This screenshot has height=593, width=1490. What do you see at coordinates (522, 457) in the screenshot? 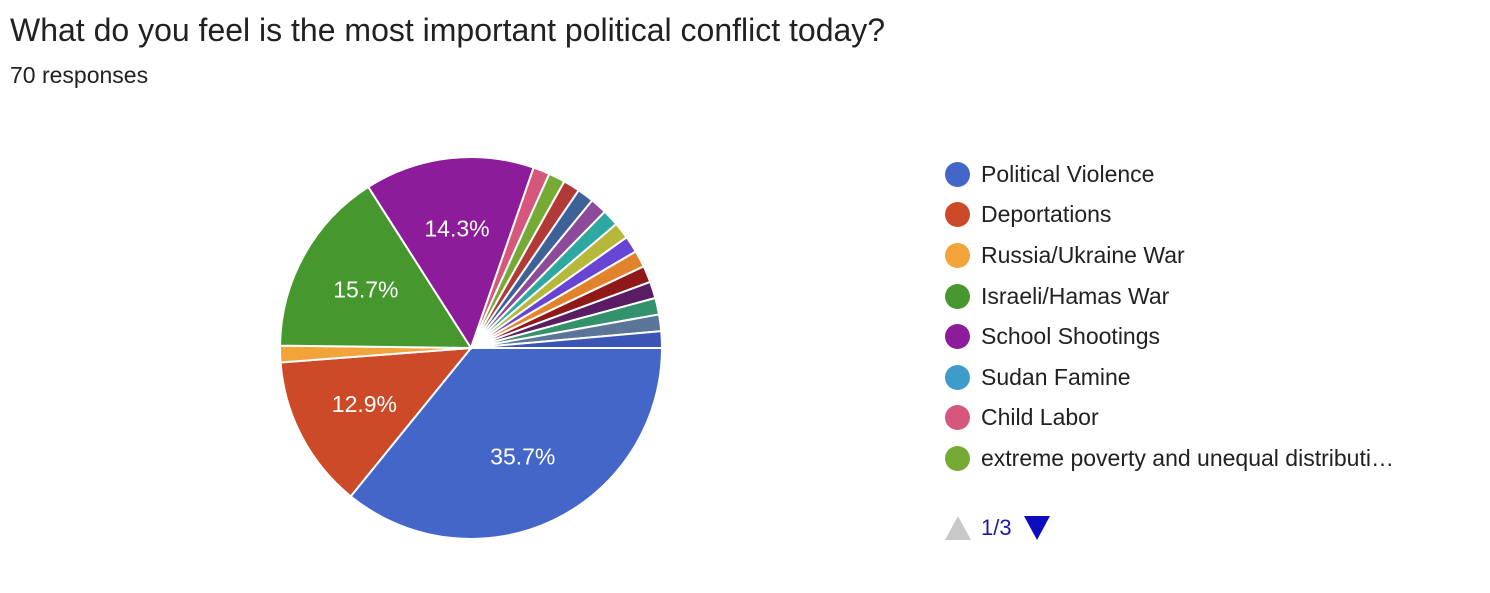
I see `pie-slice-label-0: 35.7%` at bounding box center [522, 457].